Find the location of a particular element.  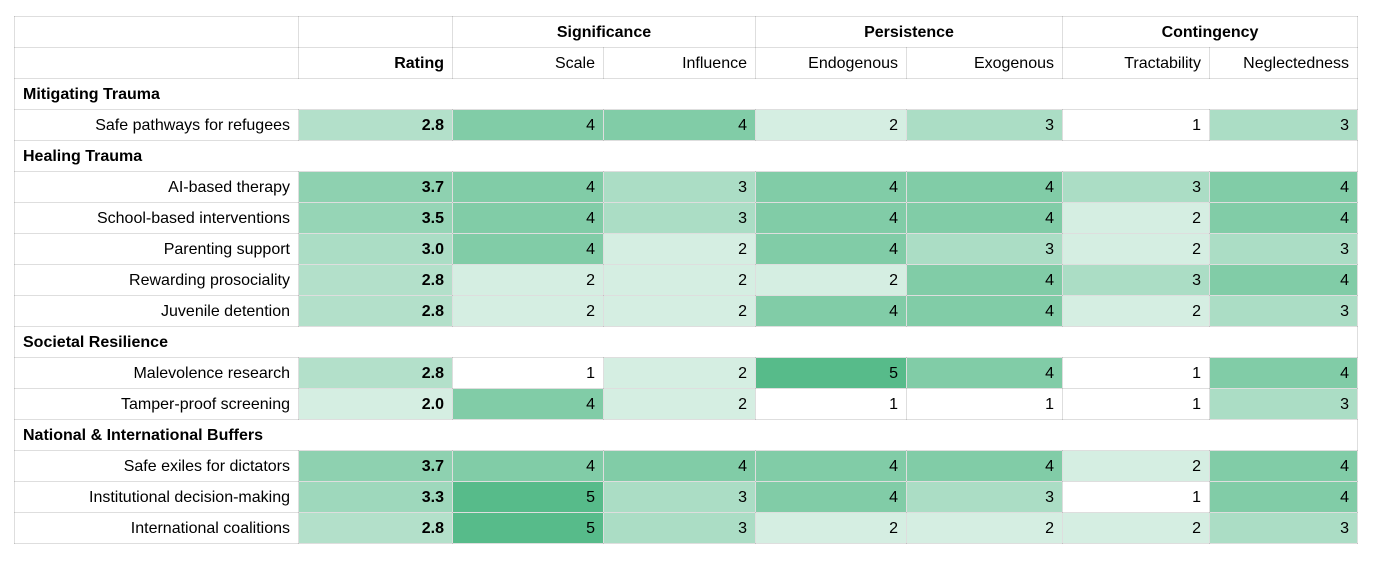

row-label: Tamper-proof screening is located at coordinates (156, 404).